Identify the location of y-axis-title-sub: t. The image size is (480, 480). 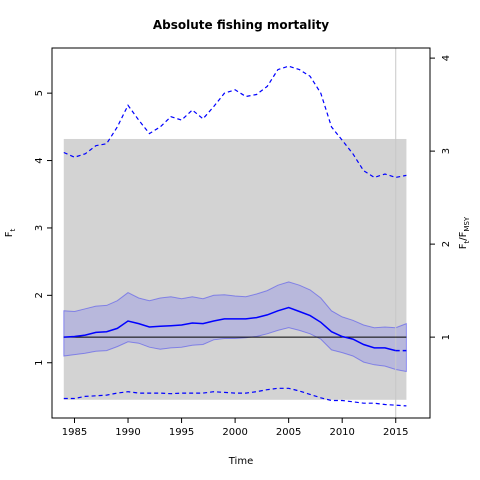
(13, 229).